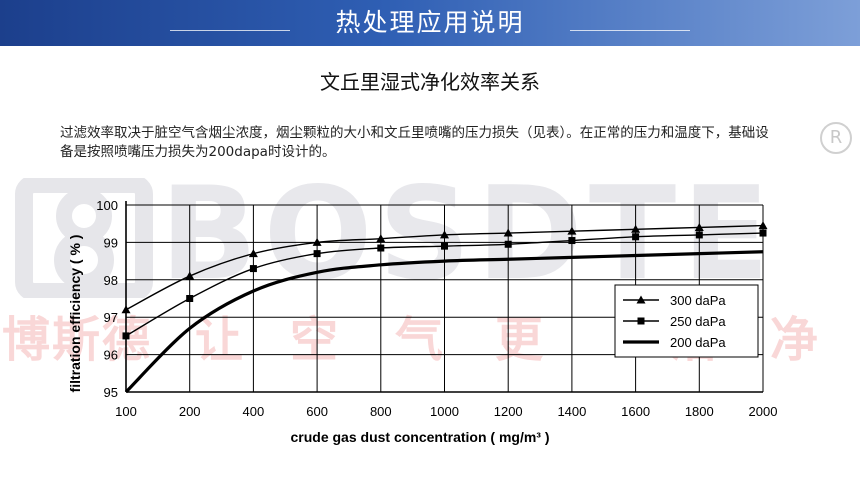 The width and height of the screenshot is (860, 477). What do you see at coordinates (698, 321) in the screenshot?
I see `legend-label: 250 daPa` at bounding box center [698, 321].